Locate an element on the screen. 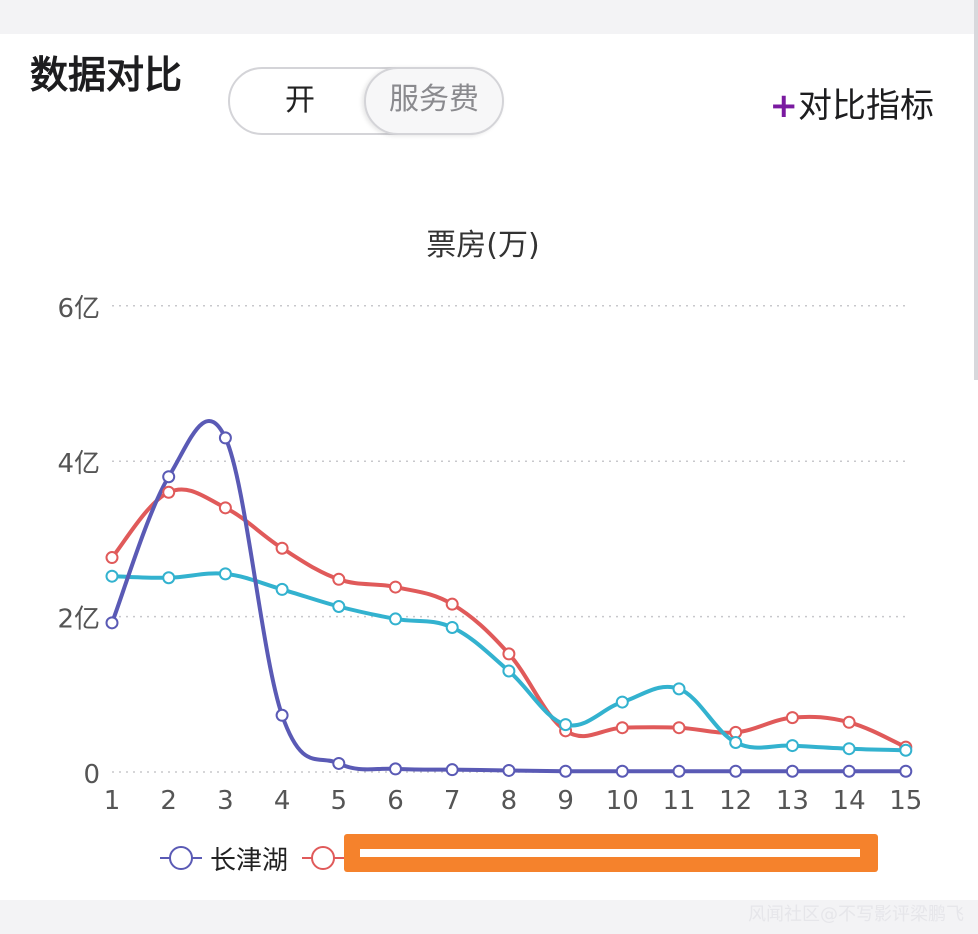  compare-metric-label: 对比指标 is located at coordinates (866, 106).